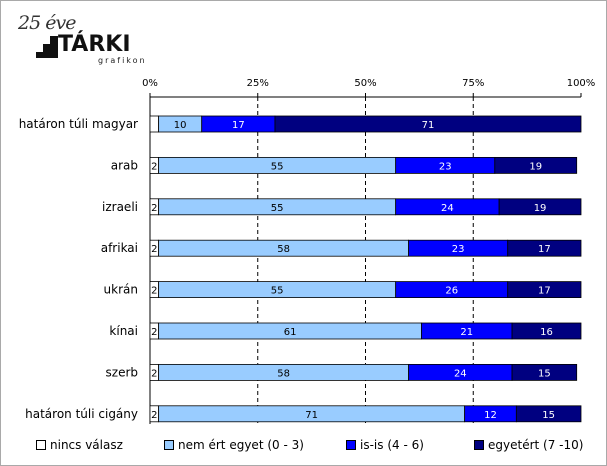 This screenshot has height=466, width=607. What do you see at coordinates (451, 291) in the screenshot?
I see `data-label: 26` at bounding box center [451, 291].